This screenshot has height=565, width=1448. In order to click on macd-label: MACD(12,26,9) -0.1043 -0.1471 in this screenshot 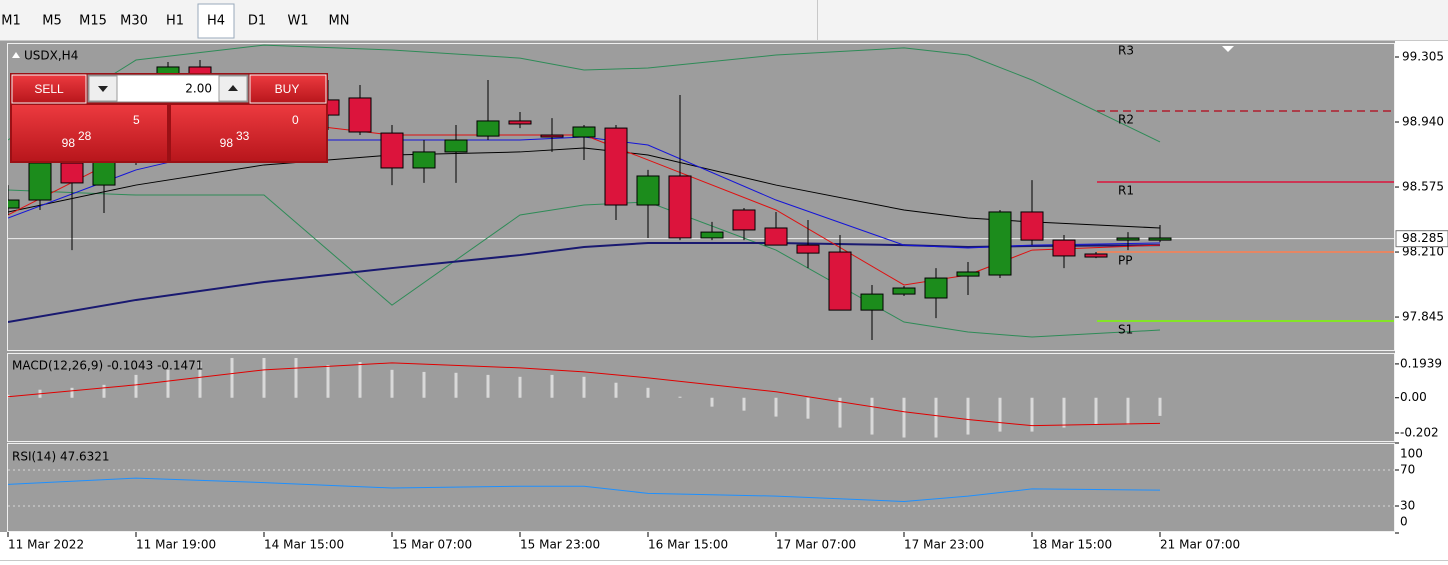, I will do `click(107, 366)`.